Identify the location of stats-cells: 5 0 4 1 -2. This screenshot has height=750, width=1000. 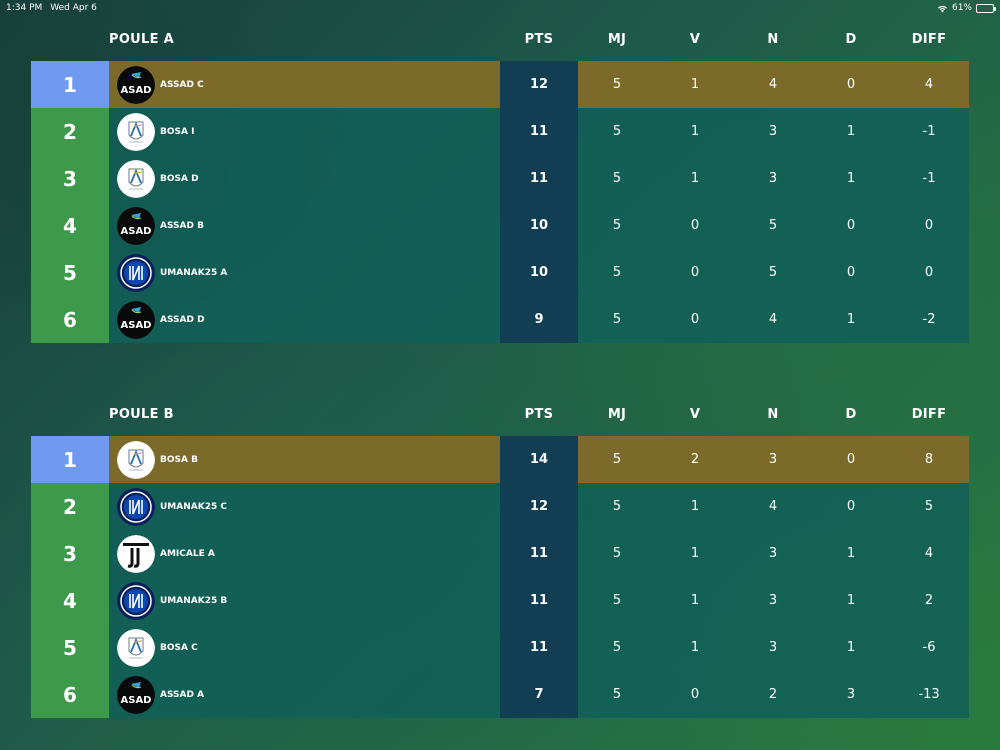
(773, 319).